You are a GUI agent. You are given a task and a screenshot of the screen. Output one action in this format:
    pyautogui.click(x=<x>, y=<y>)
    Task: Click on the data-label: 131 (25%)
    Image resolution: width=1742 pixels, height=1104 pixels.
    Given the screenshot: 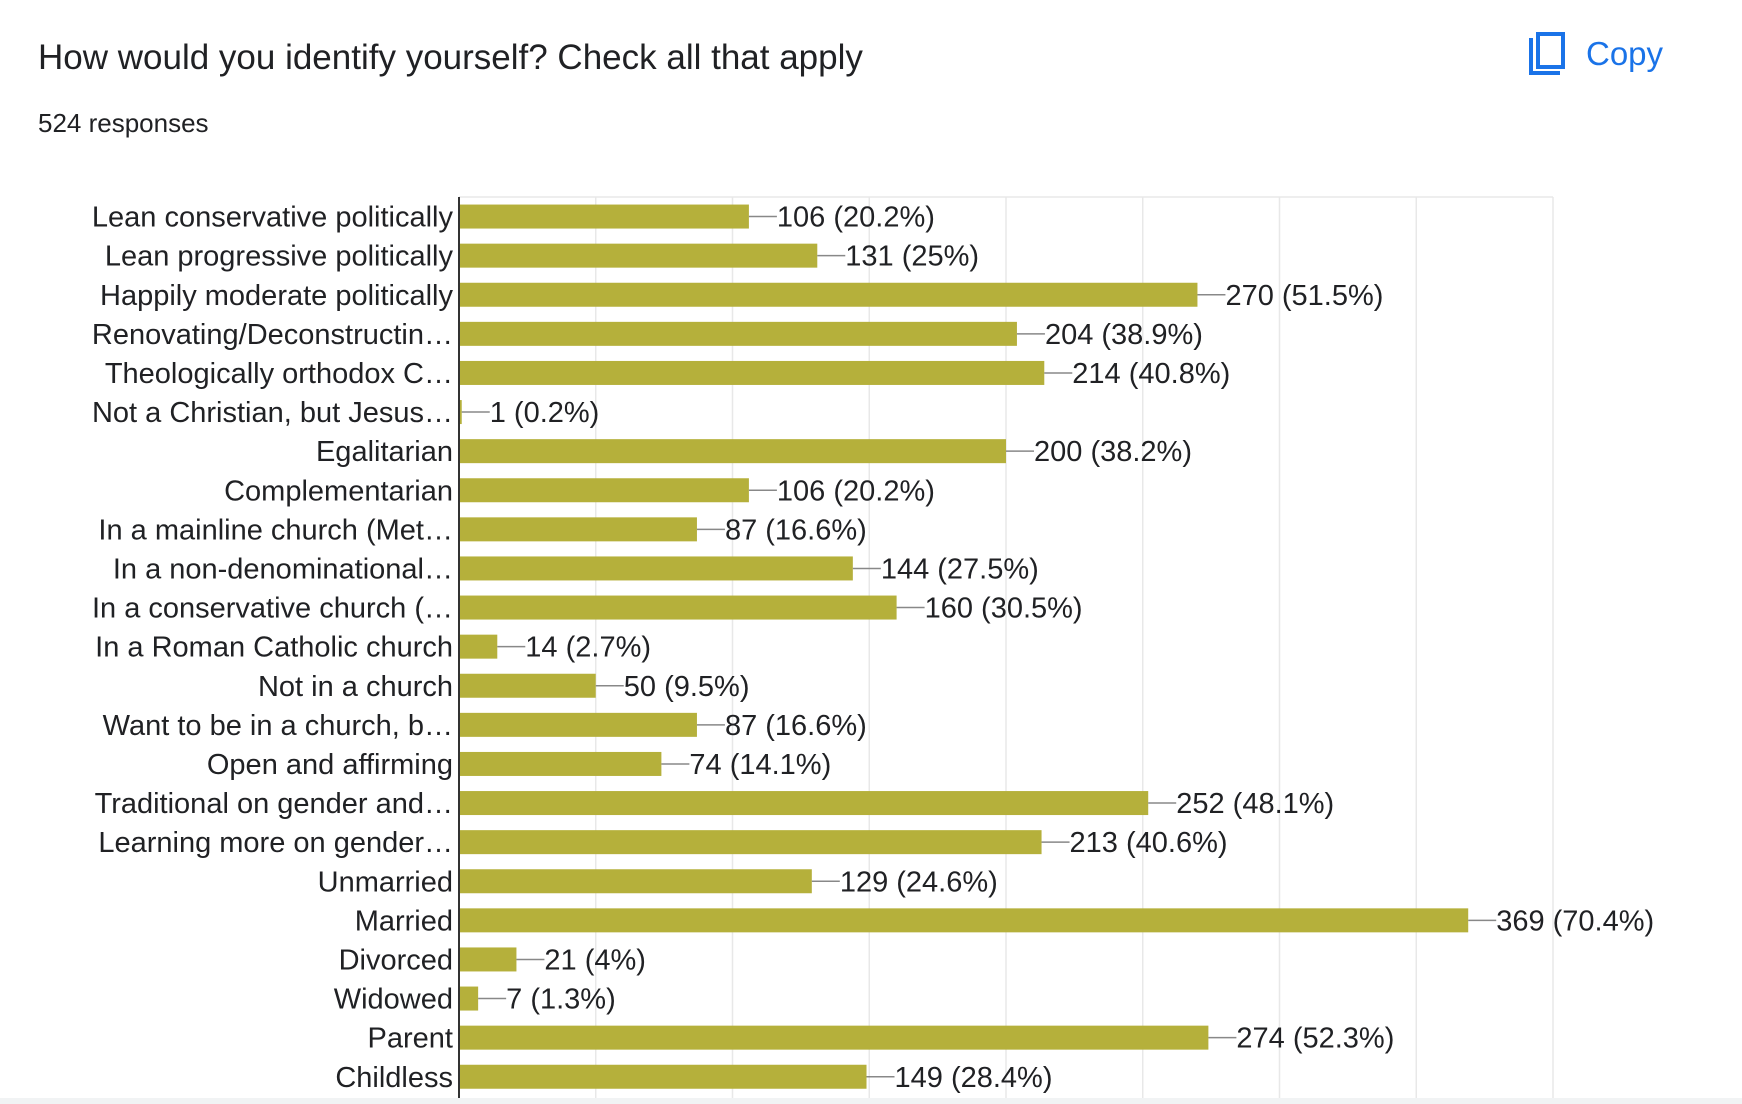 What is the action you would take?
    pyautogui.click(x=912, y=257)
    